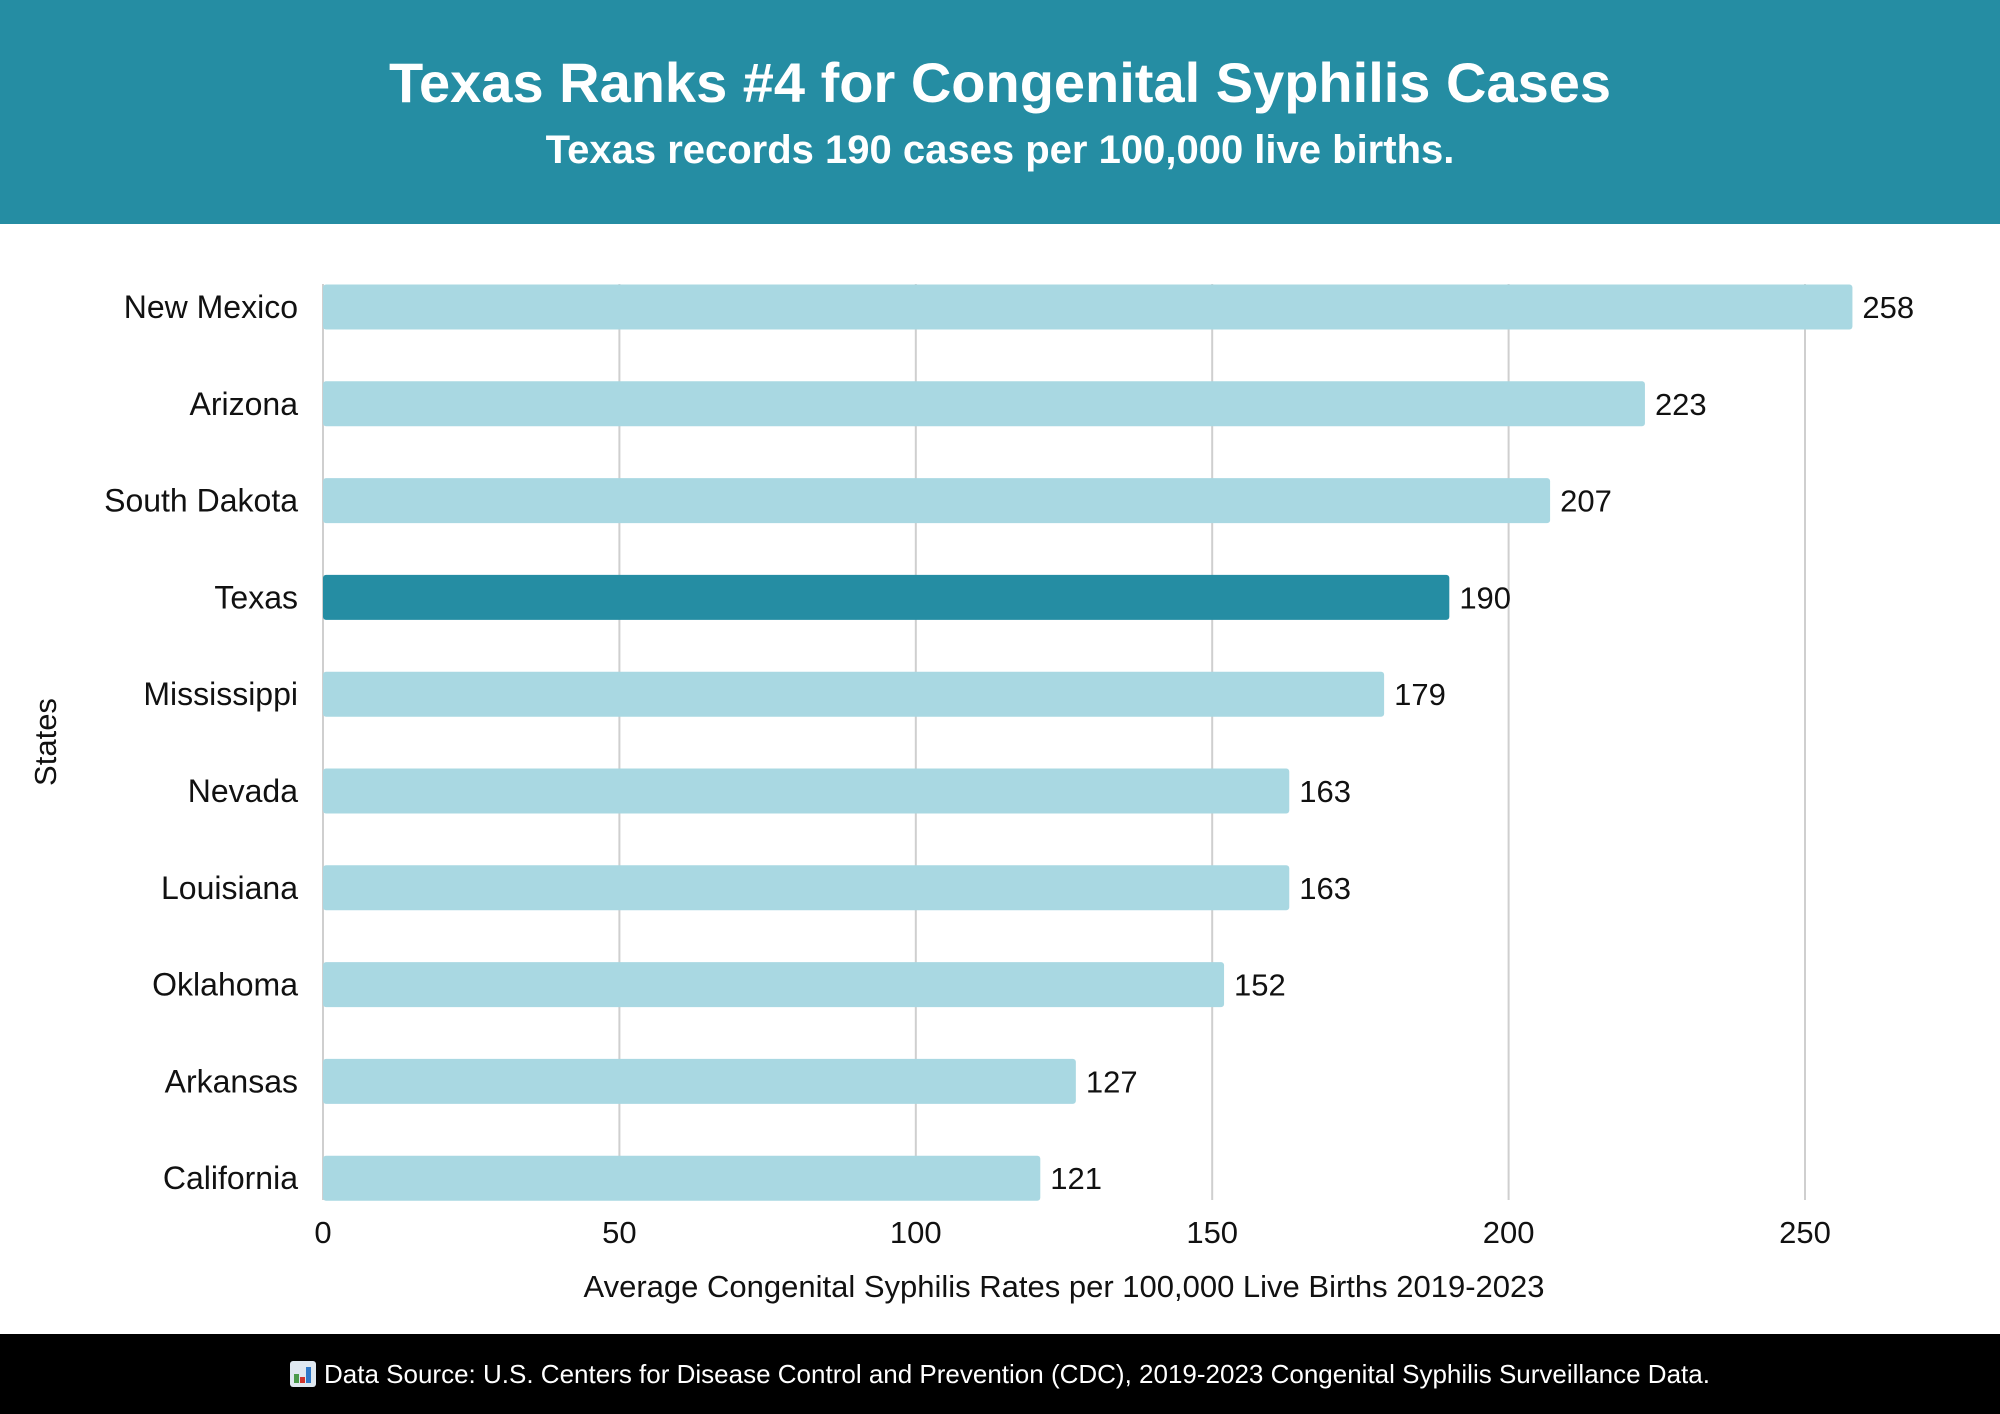 The height and width of the screenshot is (1414, 2000). What do you see at coordinates (1485, 597) in the screenshot?
I see `value-label: 190` at bounding box center [1485, 597].